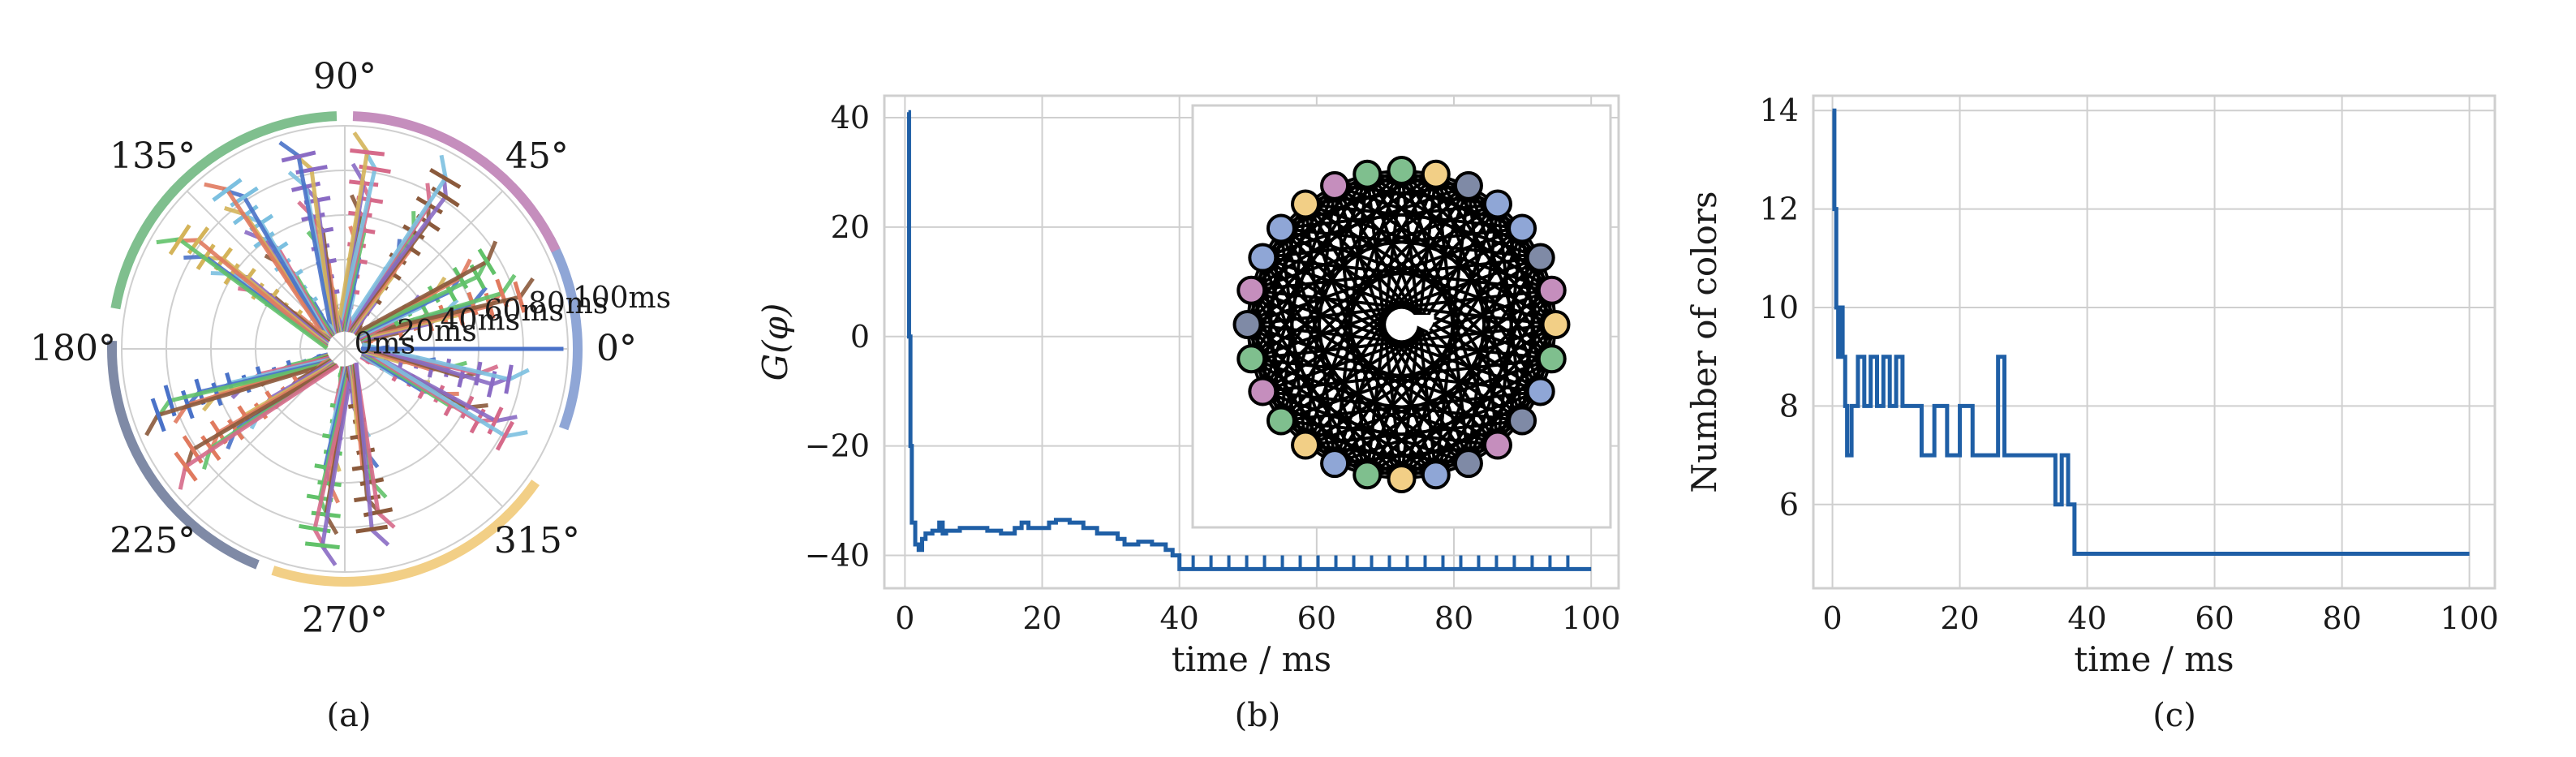 The height and width of the screenshot is (757, 2576). I want to click on y-axis-label: G(φ), so click(775, 342).